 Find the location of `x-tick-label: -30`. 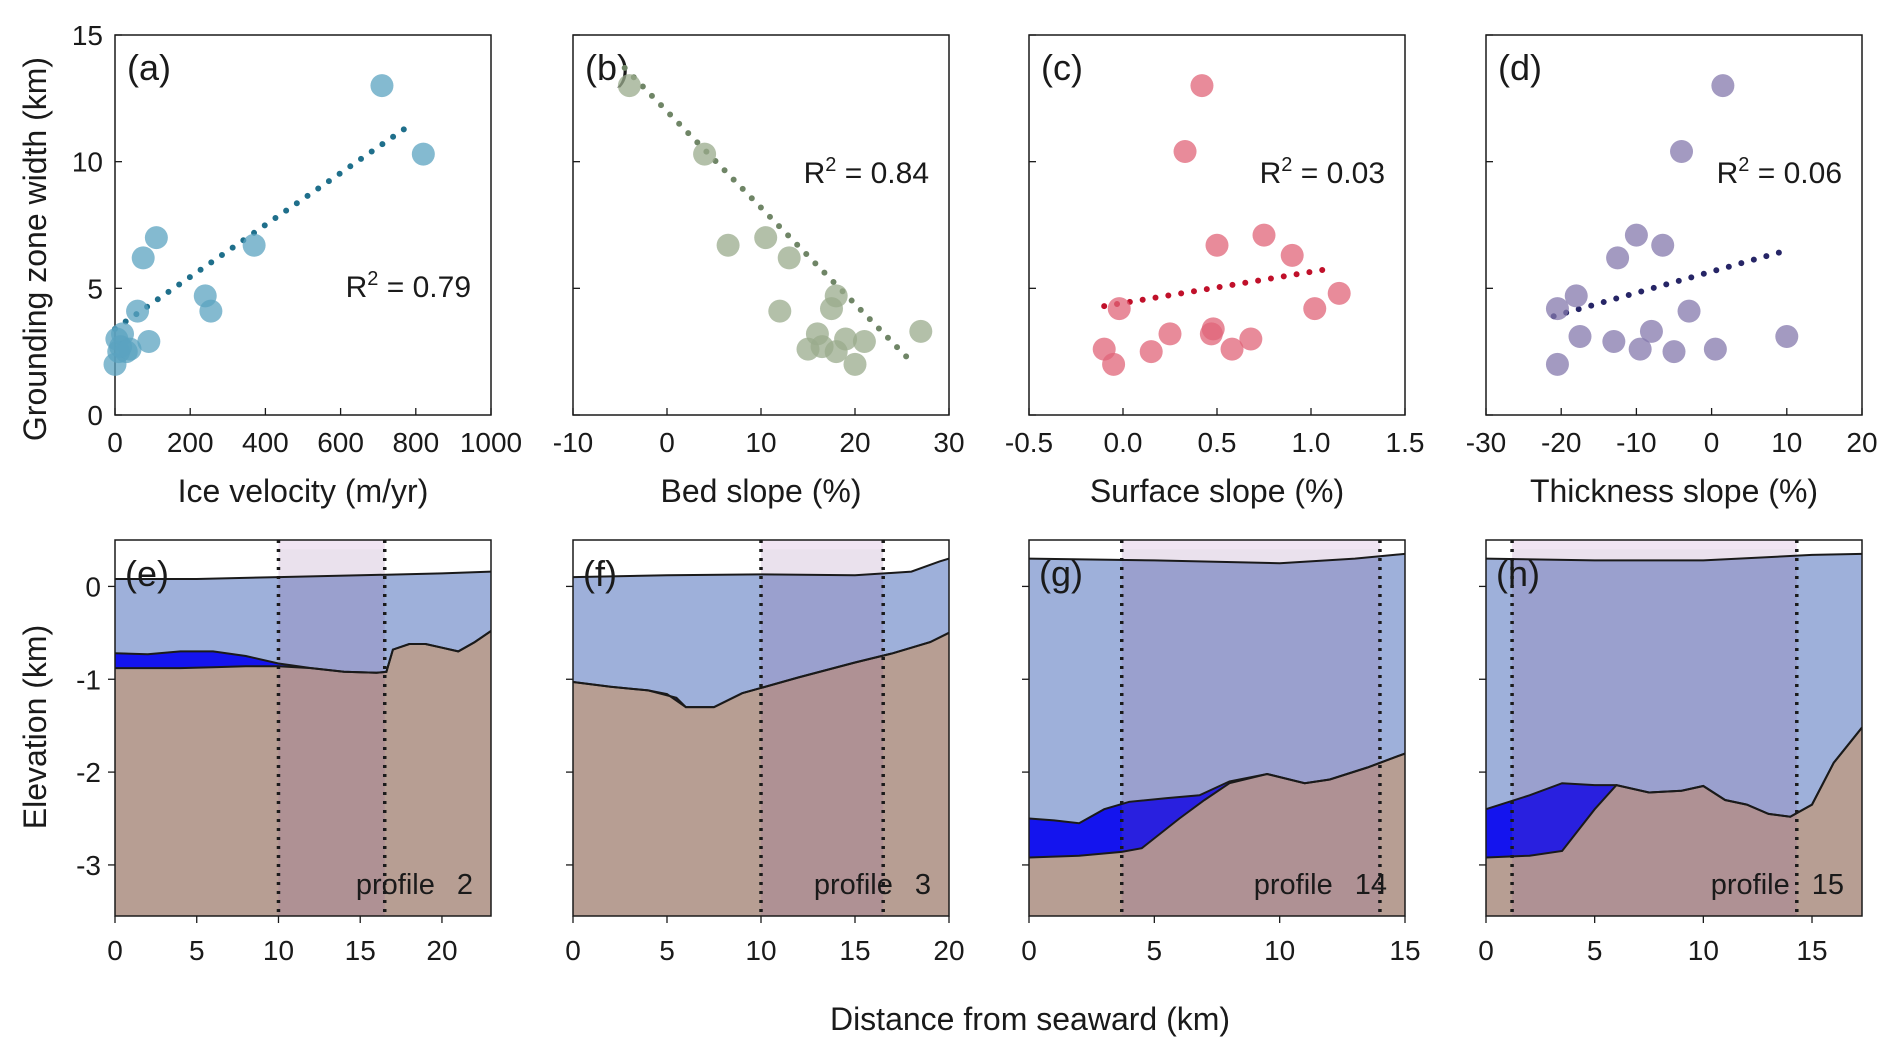

x-tick-label: -30 is located at coordinates (1486, 442).